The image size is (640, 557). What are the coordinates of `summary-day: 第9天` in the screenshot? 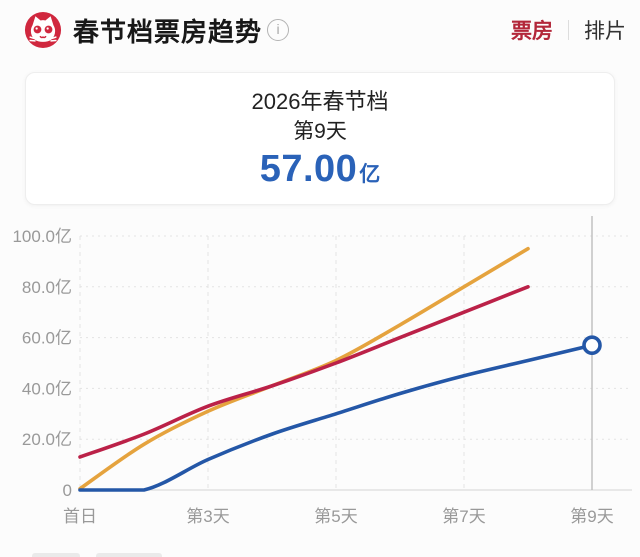 It's located at (320, 131).